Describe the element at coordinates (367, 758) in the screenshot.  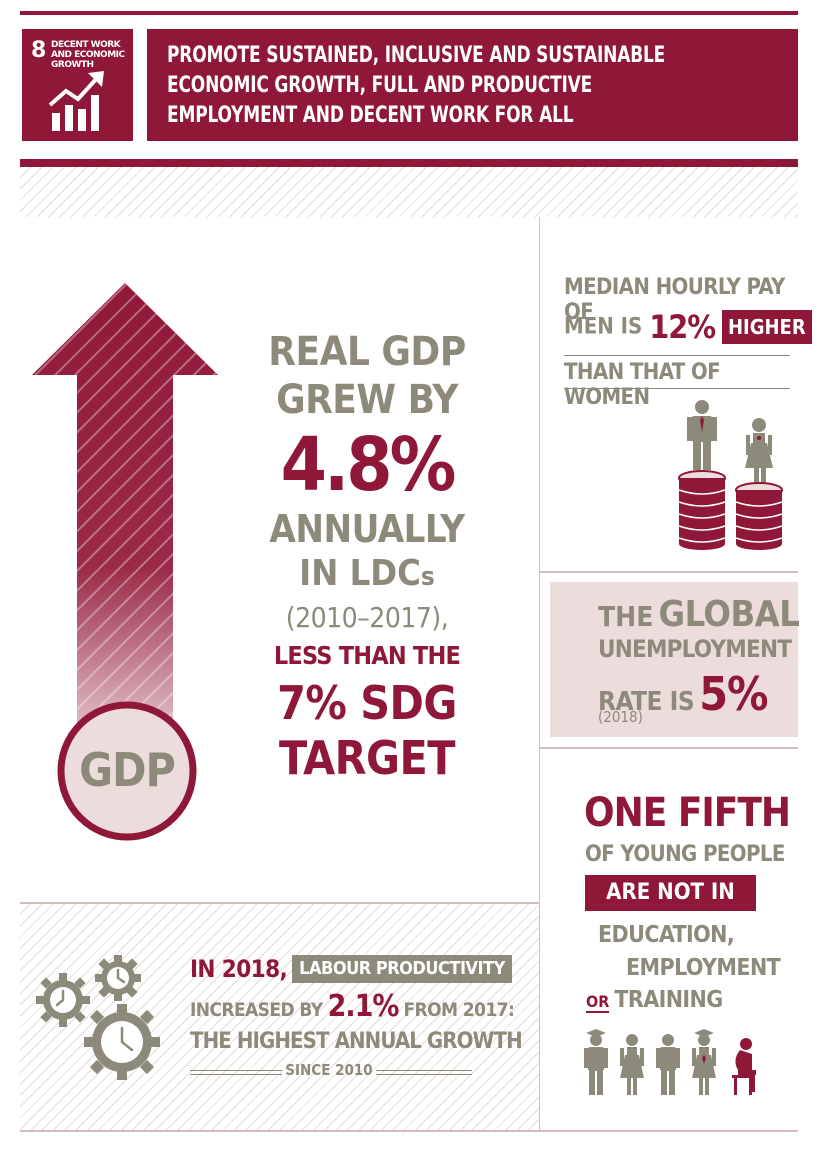
I see `gdp-line7: TARGET` at that location.